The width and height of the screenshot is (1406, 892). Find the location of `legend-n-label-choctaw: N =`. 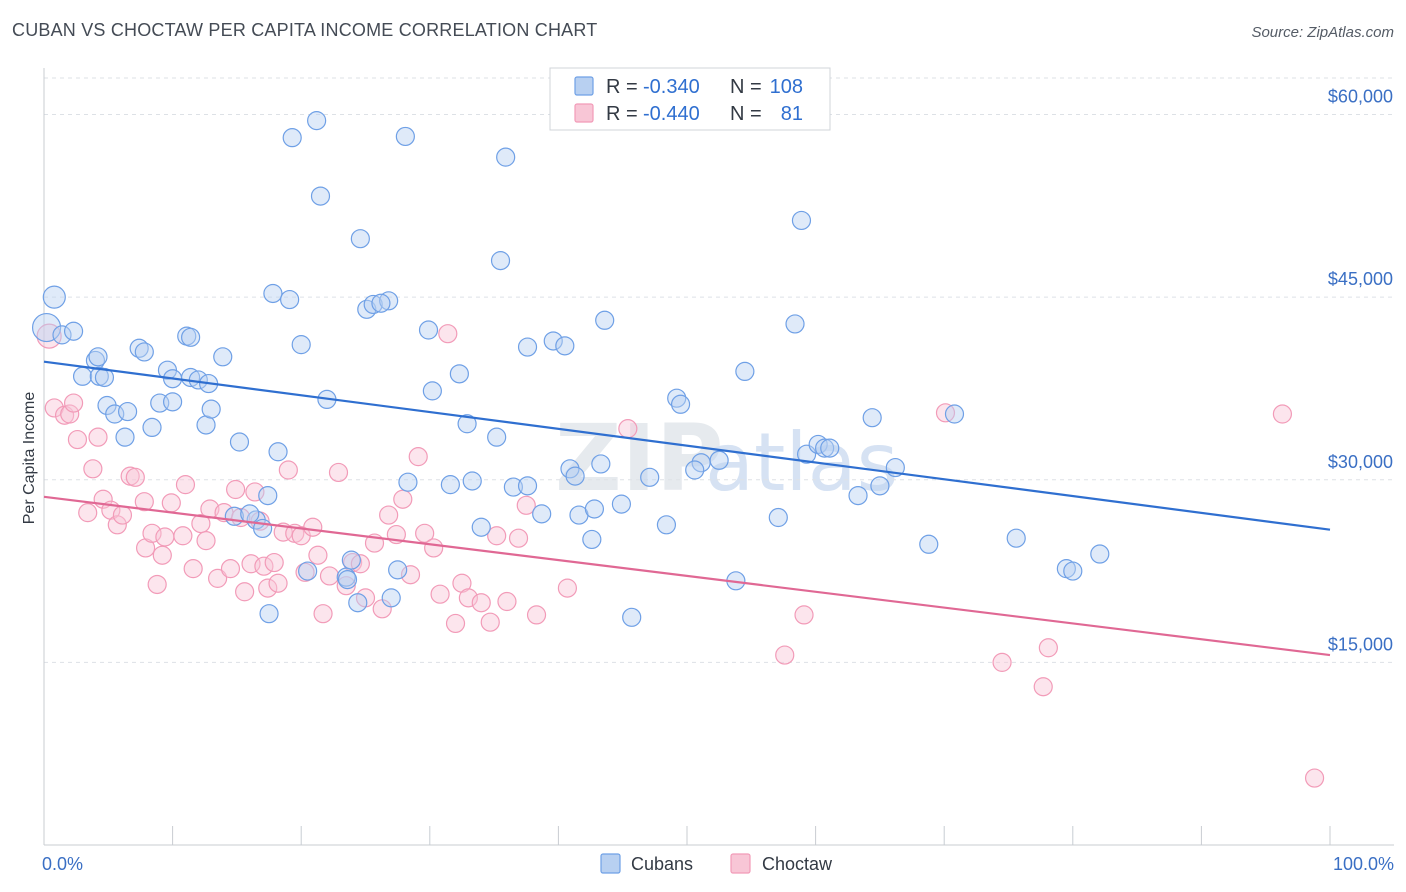

legend-n-label-choctaw: N = is located at coordinates (746, 114).